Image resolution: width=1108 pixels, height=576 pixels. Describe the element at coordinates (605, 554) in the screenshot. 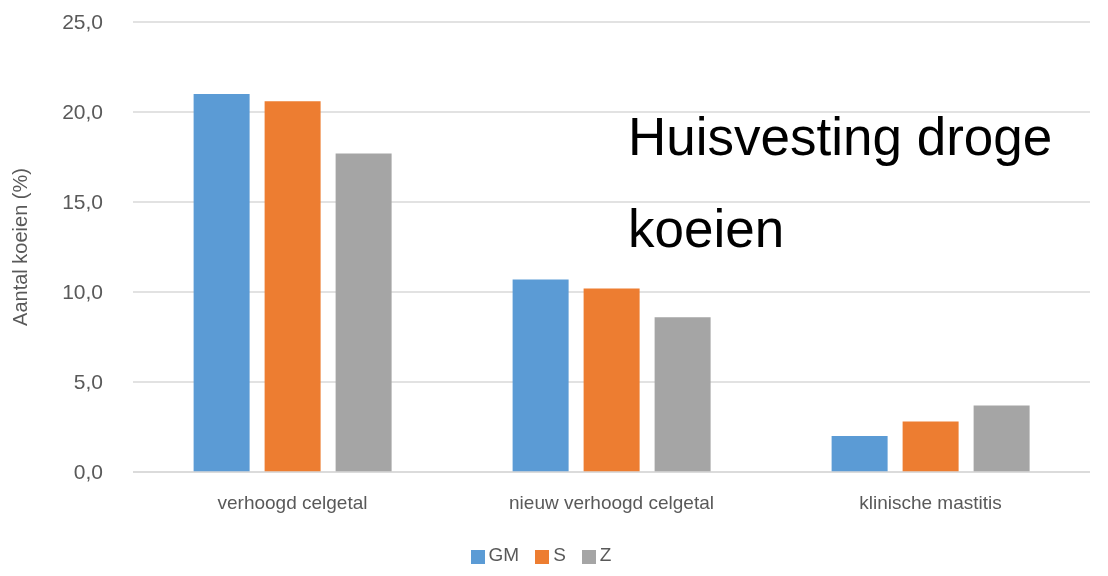

I see `legend-label: Z` at that location.